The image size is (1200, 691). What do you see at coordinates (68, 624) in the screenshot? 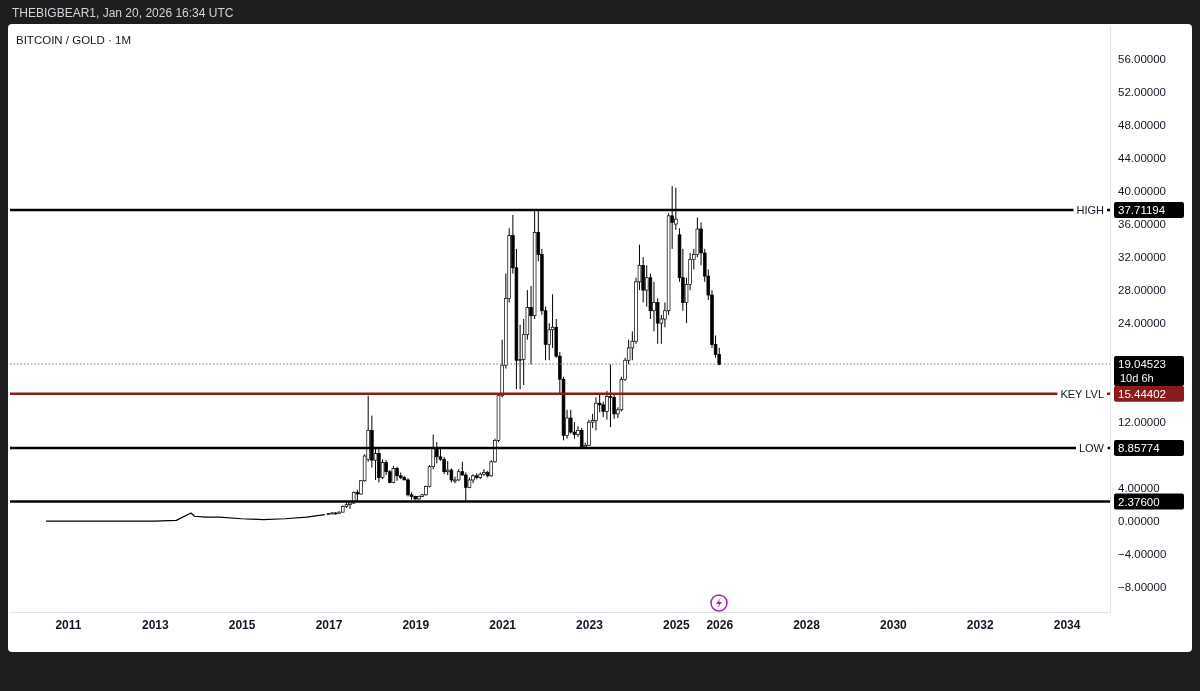
I see `x-tick-label: 2011` at bounding box center [68, 624].